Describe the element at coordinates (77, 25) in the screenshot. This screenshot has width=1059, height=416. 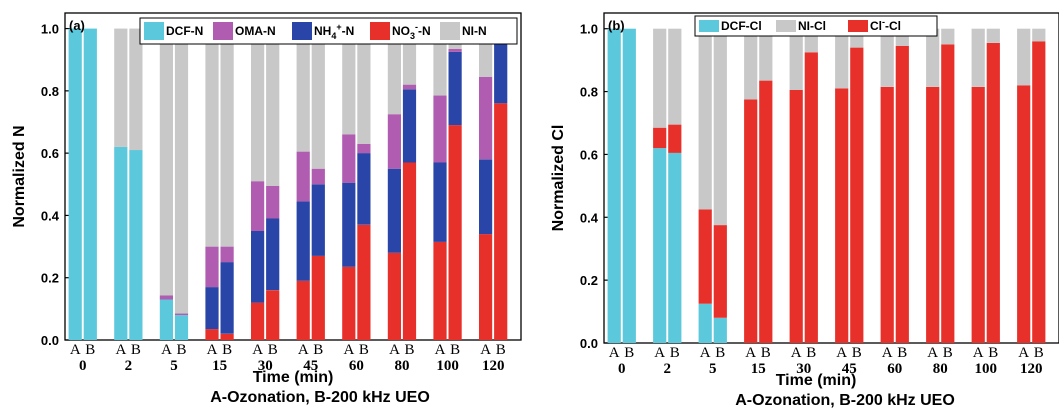
I see `panel-label: (a)` at that location.